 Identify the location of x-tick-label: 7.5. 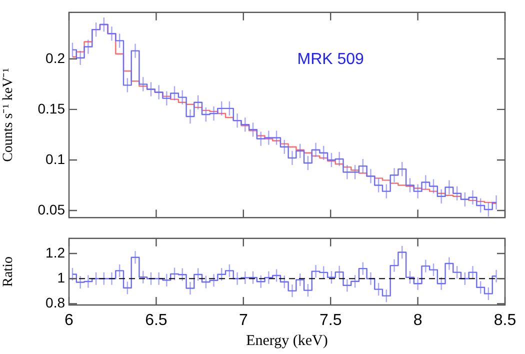
(330, 321).